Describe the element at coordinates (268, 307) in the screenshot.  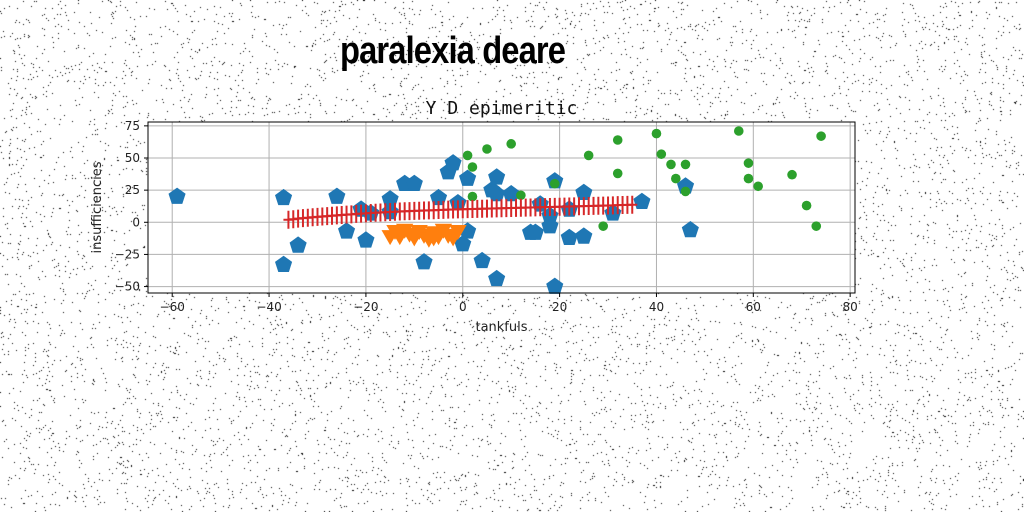
I see `x-tick-label: −40` at that location.